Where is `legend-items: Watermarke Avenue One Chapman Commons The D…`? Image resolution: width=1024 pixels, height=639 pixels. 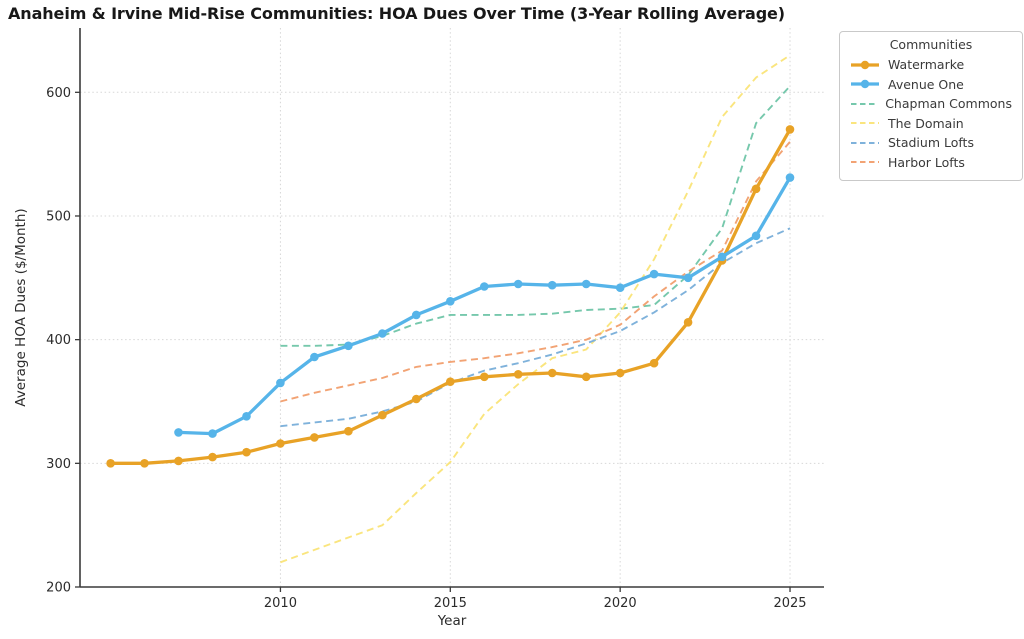 legend-items: Watermarke Avenue One Chapman Commons The D… is located at coordinates (931, 113).